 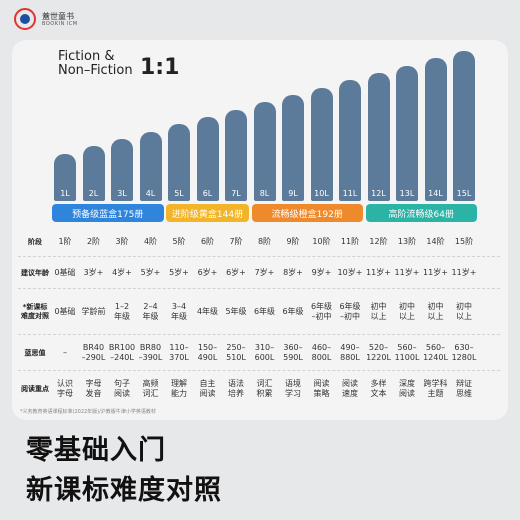 What do you see at coordinates (264, 272) in the screenshot?
I see `table-cell: 7岁+` at bounding box center [264, 272].